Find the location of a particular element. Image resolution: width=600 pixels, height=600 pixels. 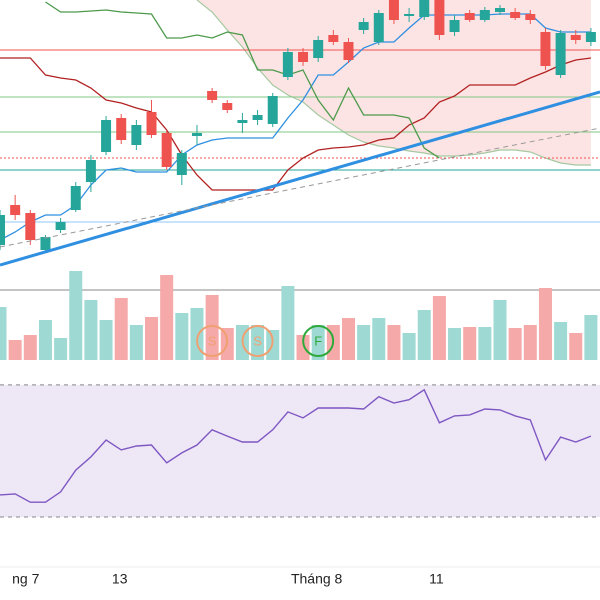

signal-label: F is located at coordinates (318, 340).